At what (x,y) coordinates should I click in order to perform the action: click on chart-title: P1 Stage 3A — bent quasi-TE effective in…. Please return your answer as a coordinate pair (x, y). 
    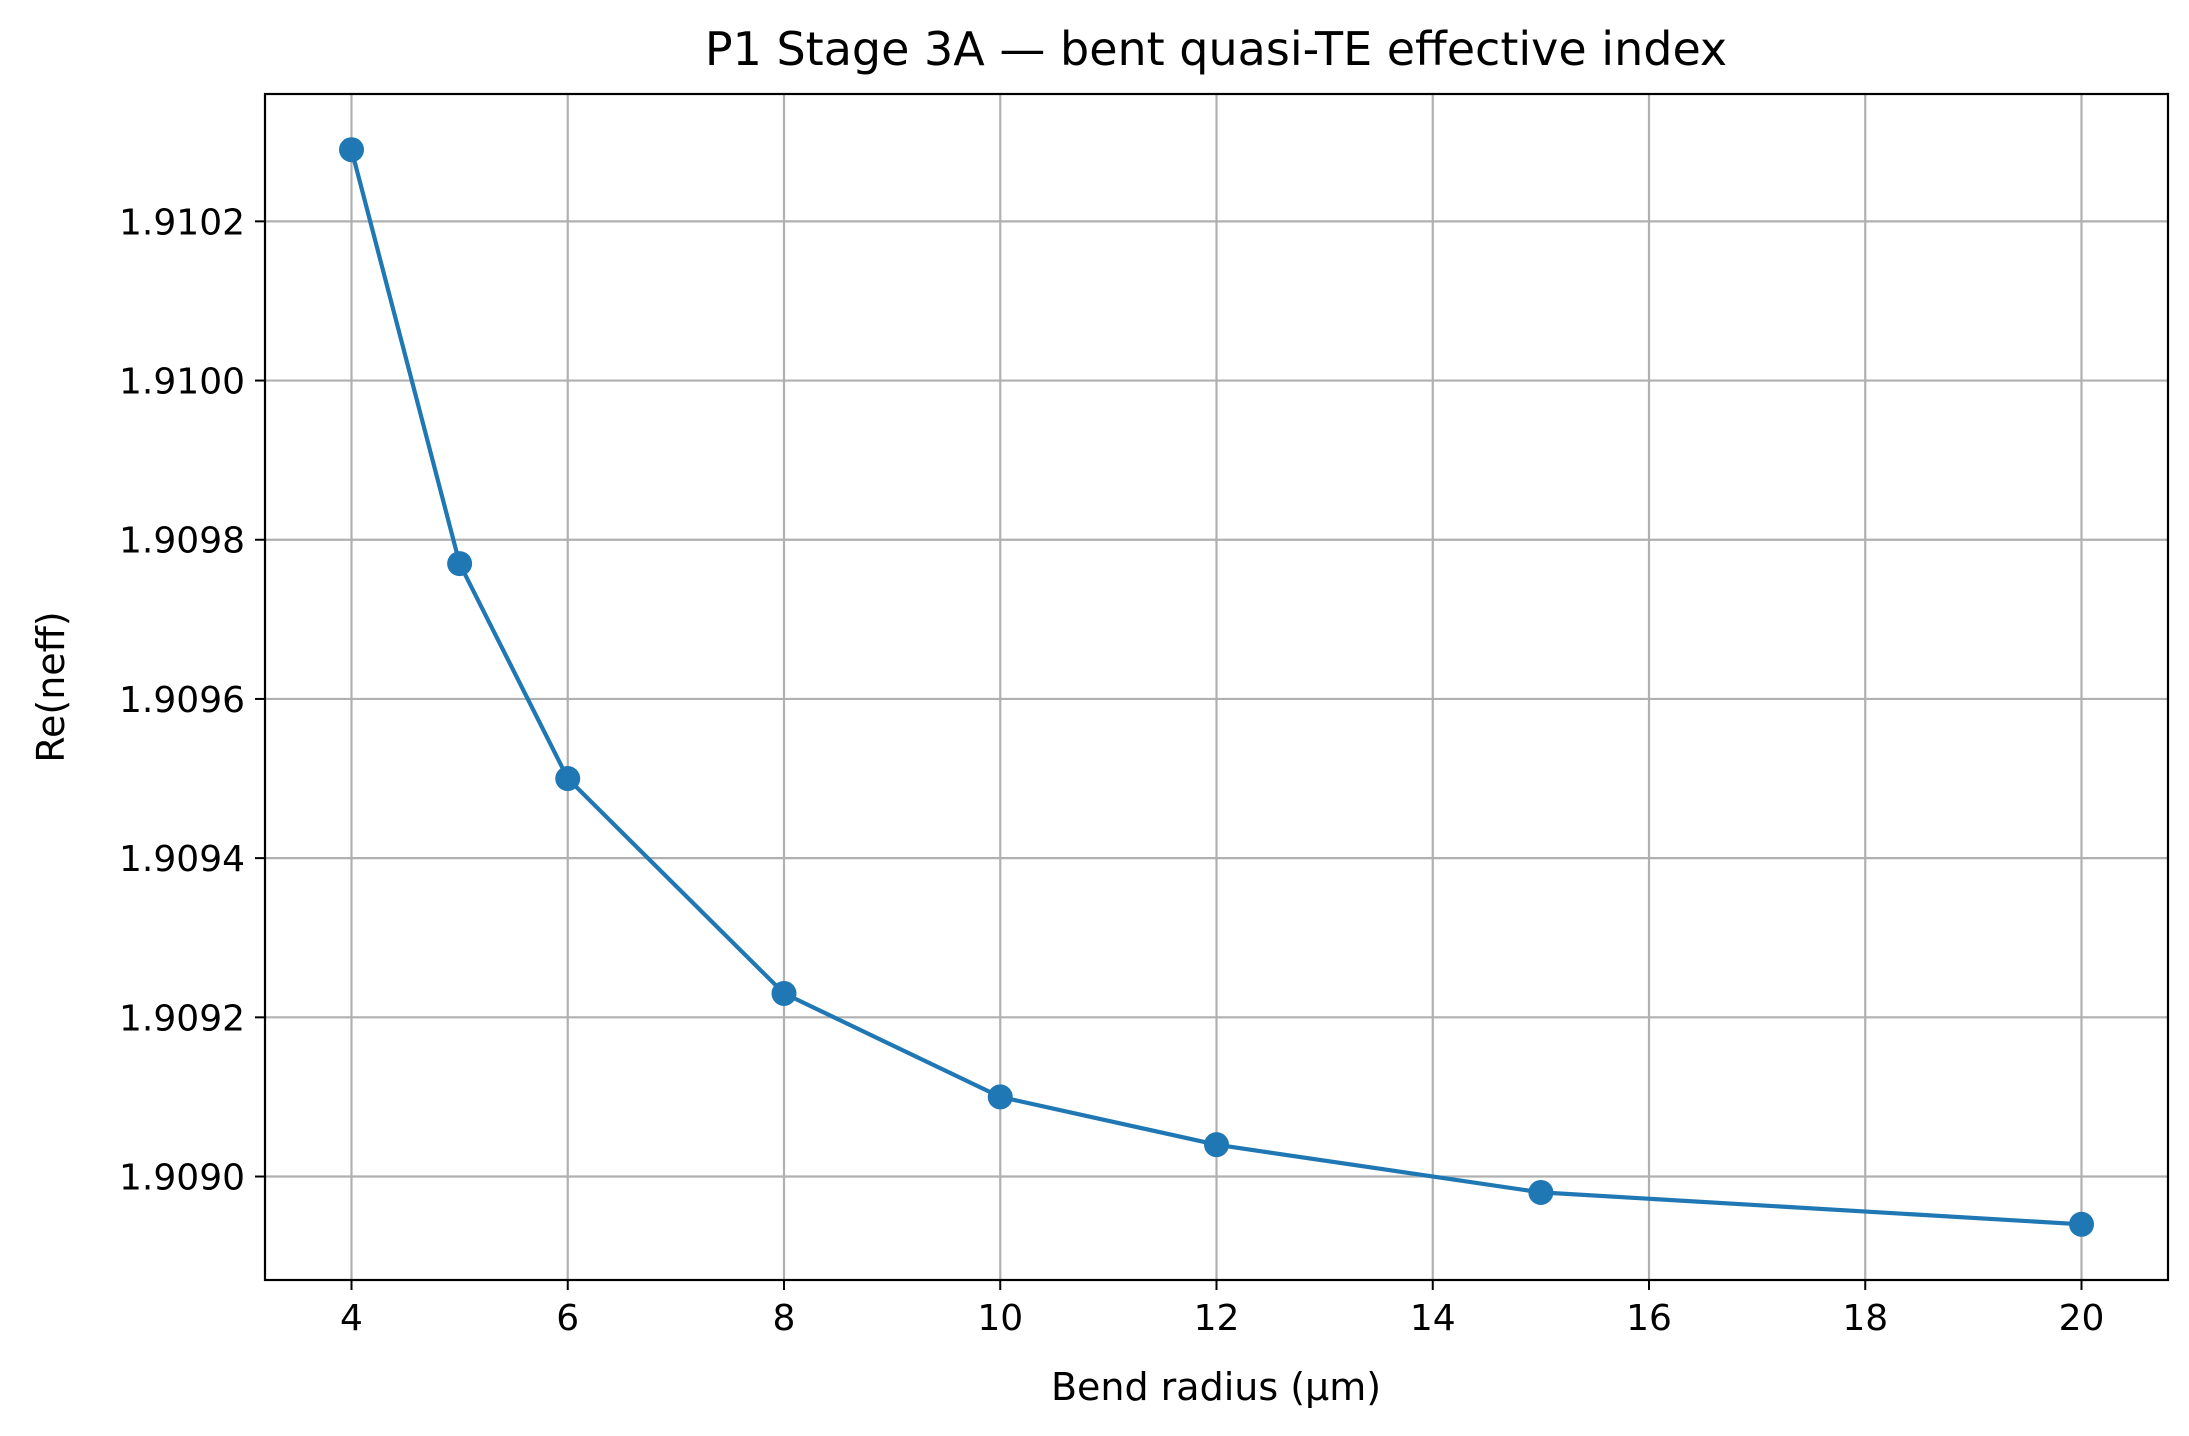
    Looking at the image, I should click on (1216, 49).